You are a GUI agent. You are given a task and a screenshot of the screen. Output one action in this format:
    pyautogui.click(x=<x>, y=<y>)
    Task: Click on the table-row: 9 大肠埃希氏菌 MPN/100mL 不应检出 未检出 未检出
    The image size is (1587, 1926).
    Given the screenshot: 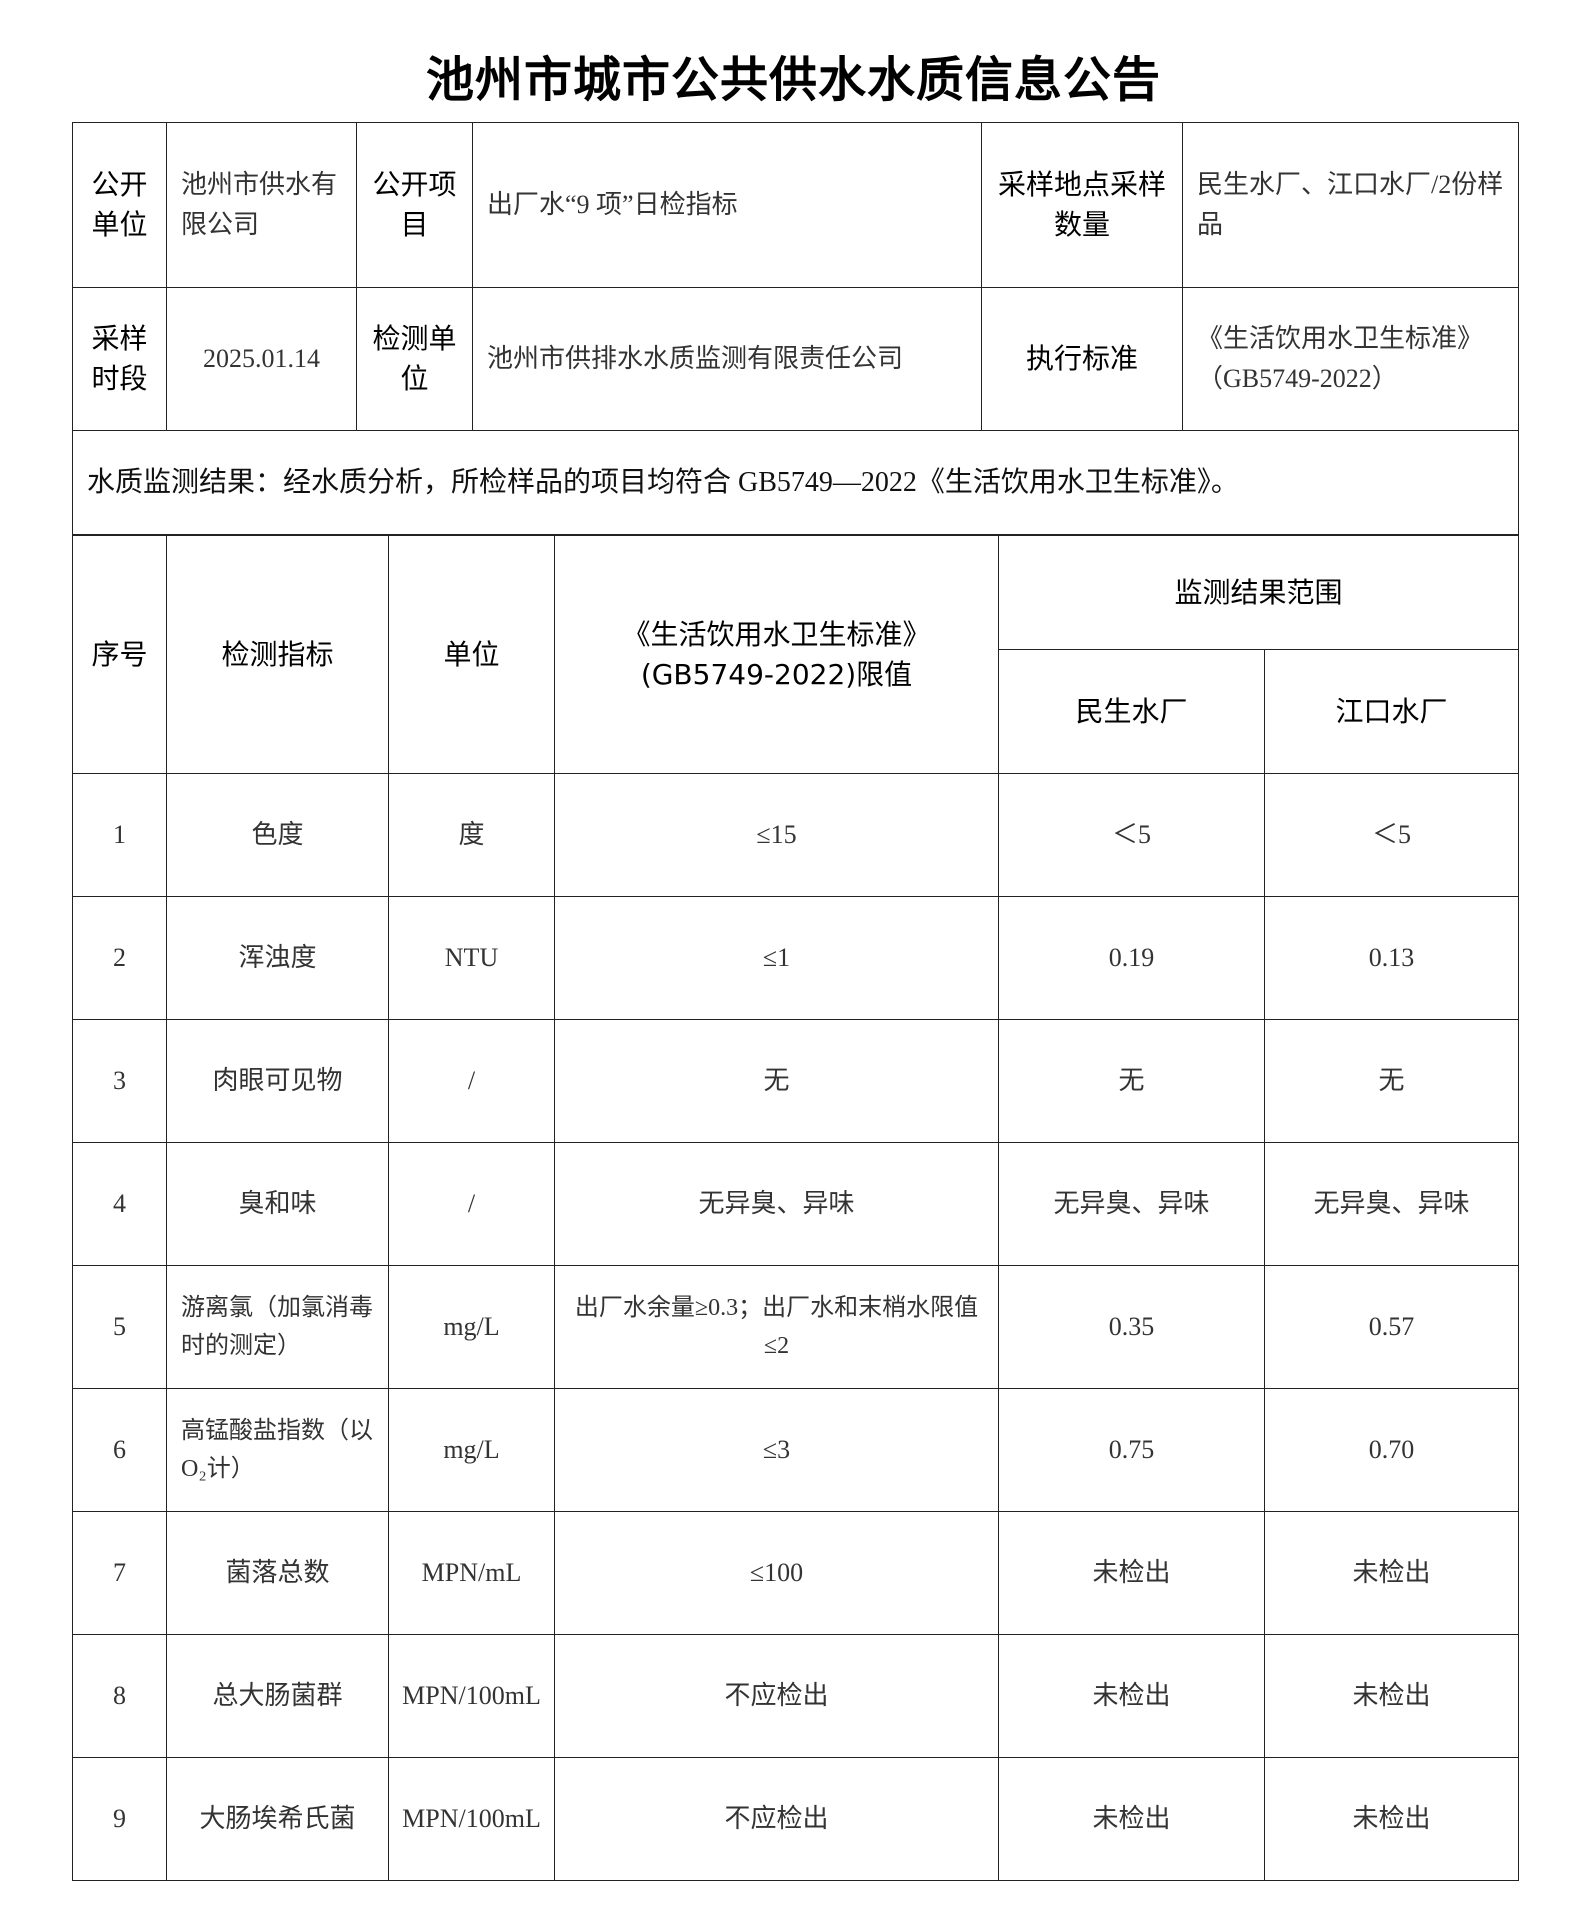 What is the action you would take?
    pyautogui.click(x=796, y=1819)
    